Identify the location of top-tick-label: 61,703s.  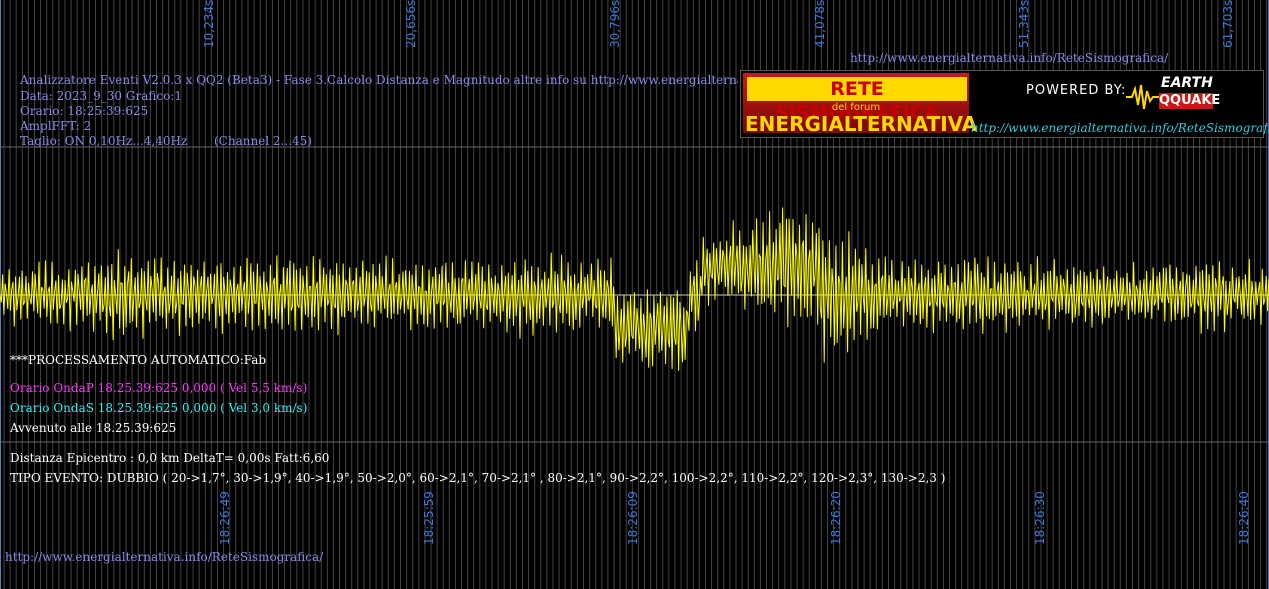
(1228, 24).